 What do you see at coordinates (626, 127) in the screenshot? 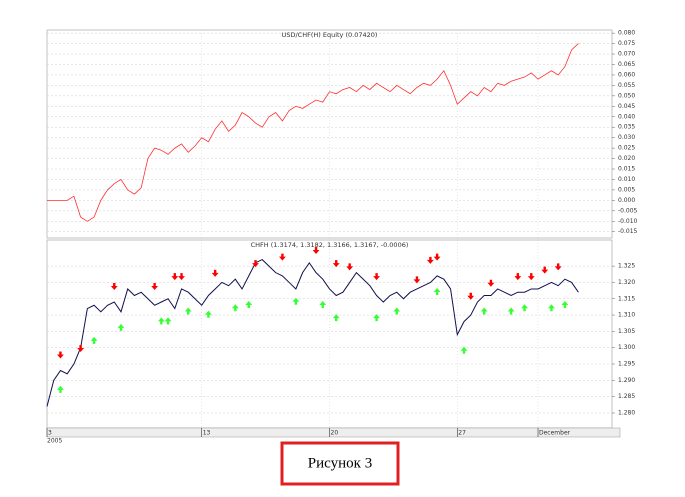
I see `y-tick-label: 0.035` at bounding box center [626, 127].